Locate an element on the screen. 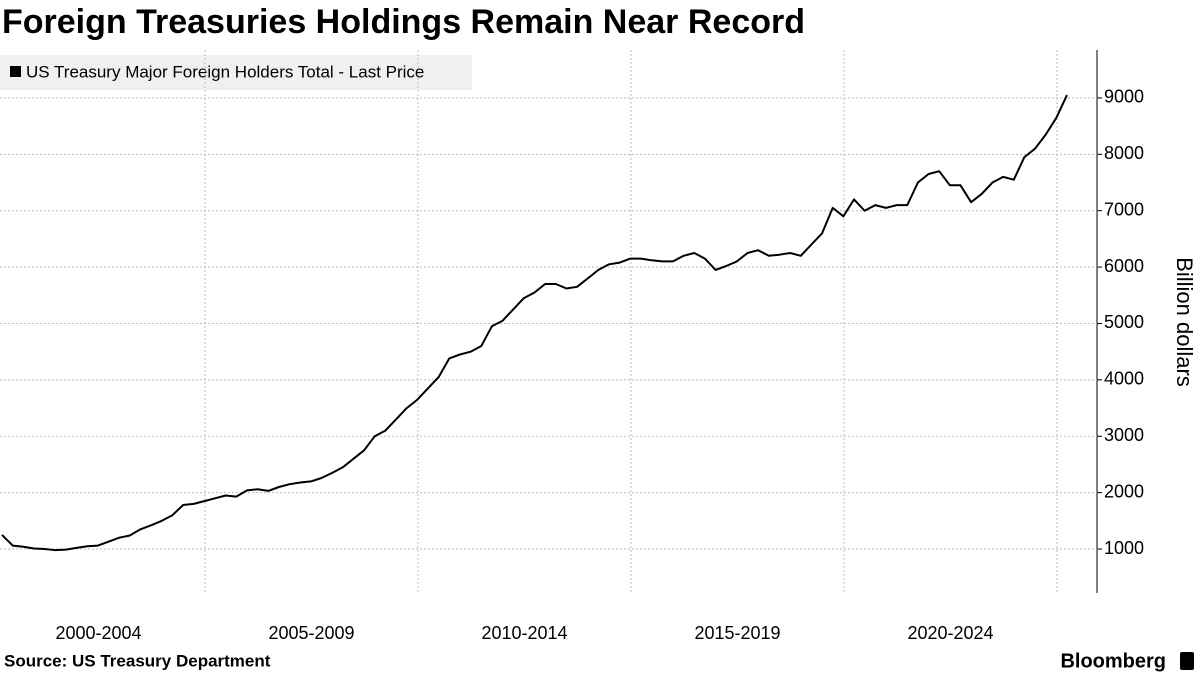 This screenshot has width=1200, height=680. y-tick-label: 8000 is located at coordinates (1124, 153).